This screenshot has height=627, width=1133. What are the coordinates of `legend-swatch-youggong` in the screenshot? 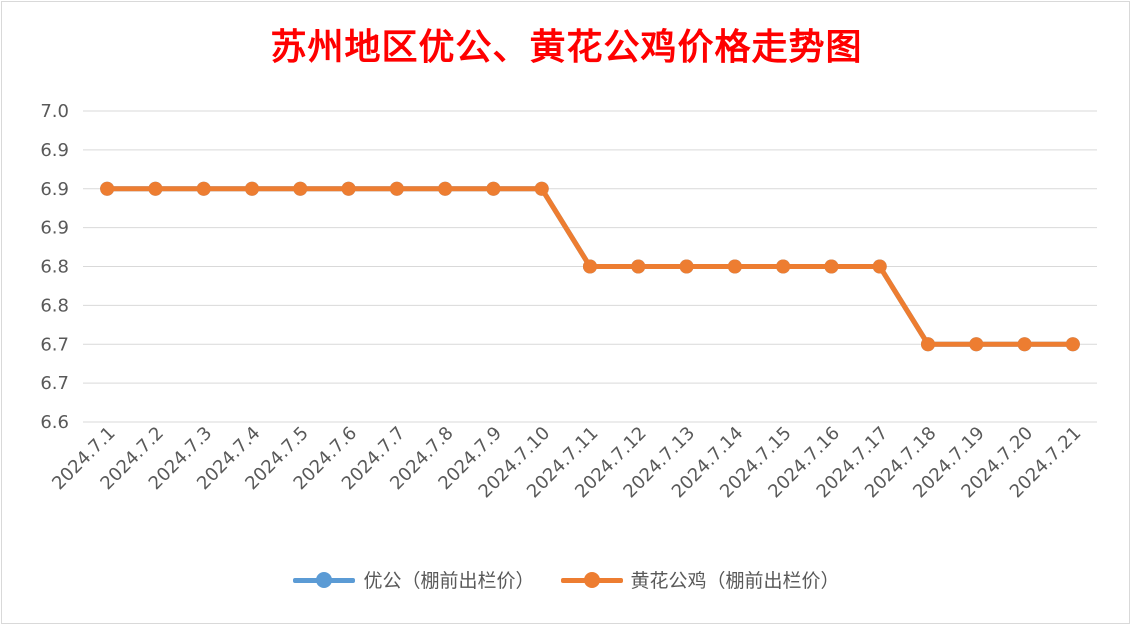 It's located at (324, 580).